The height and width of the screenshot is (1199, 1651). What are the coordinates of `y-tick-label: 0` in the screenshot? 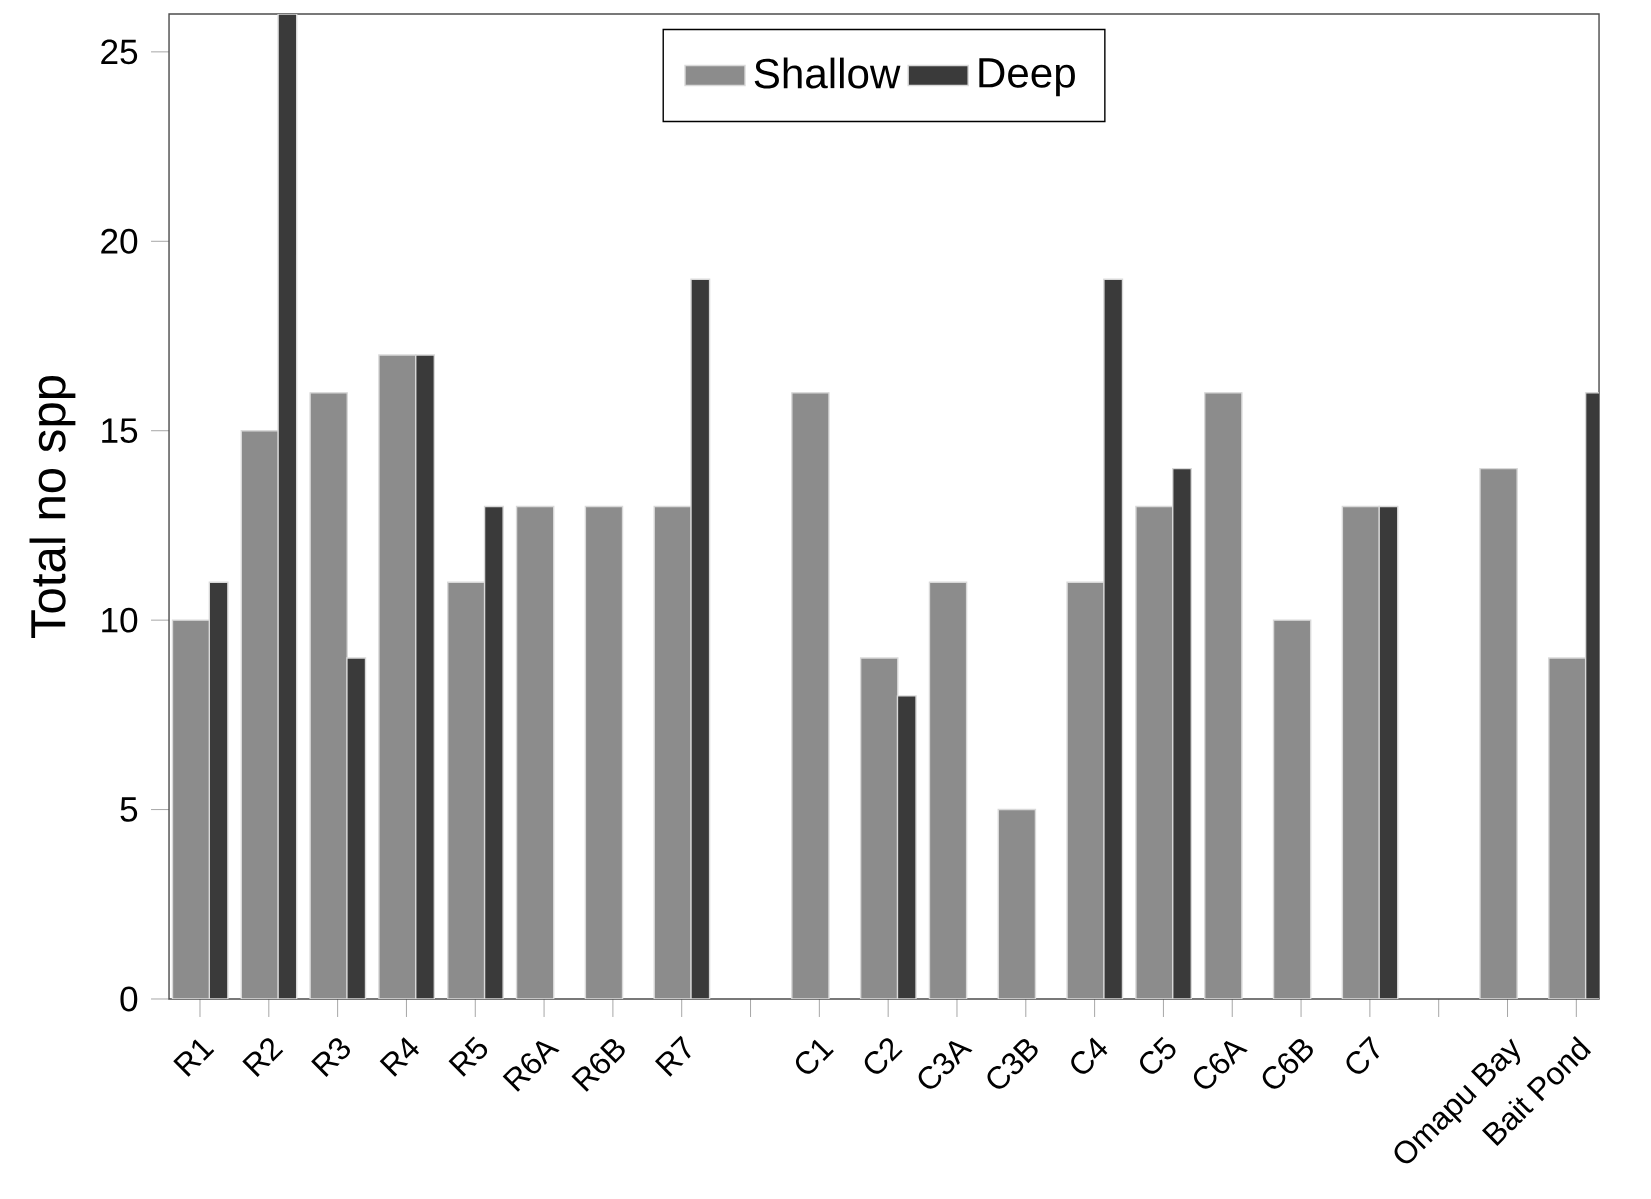 It's located at (129, 999).